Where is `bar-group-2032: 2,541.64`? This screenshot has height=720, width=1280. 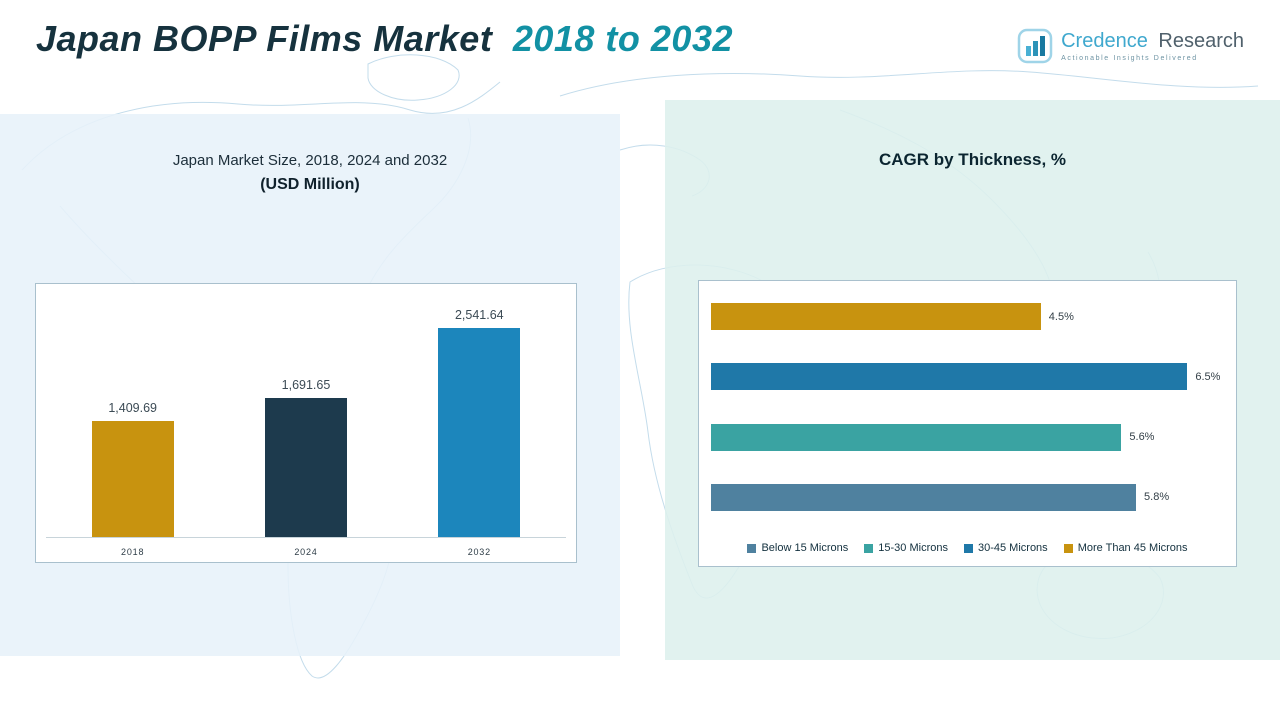 bar-group-2032: 2,541.64 is located at coordinates (480, 422).